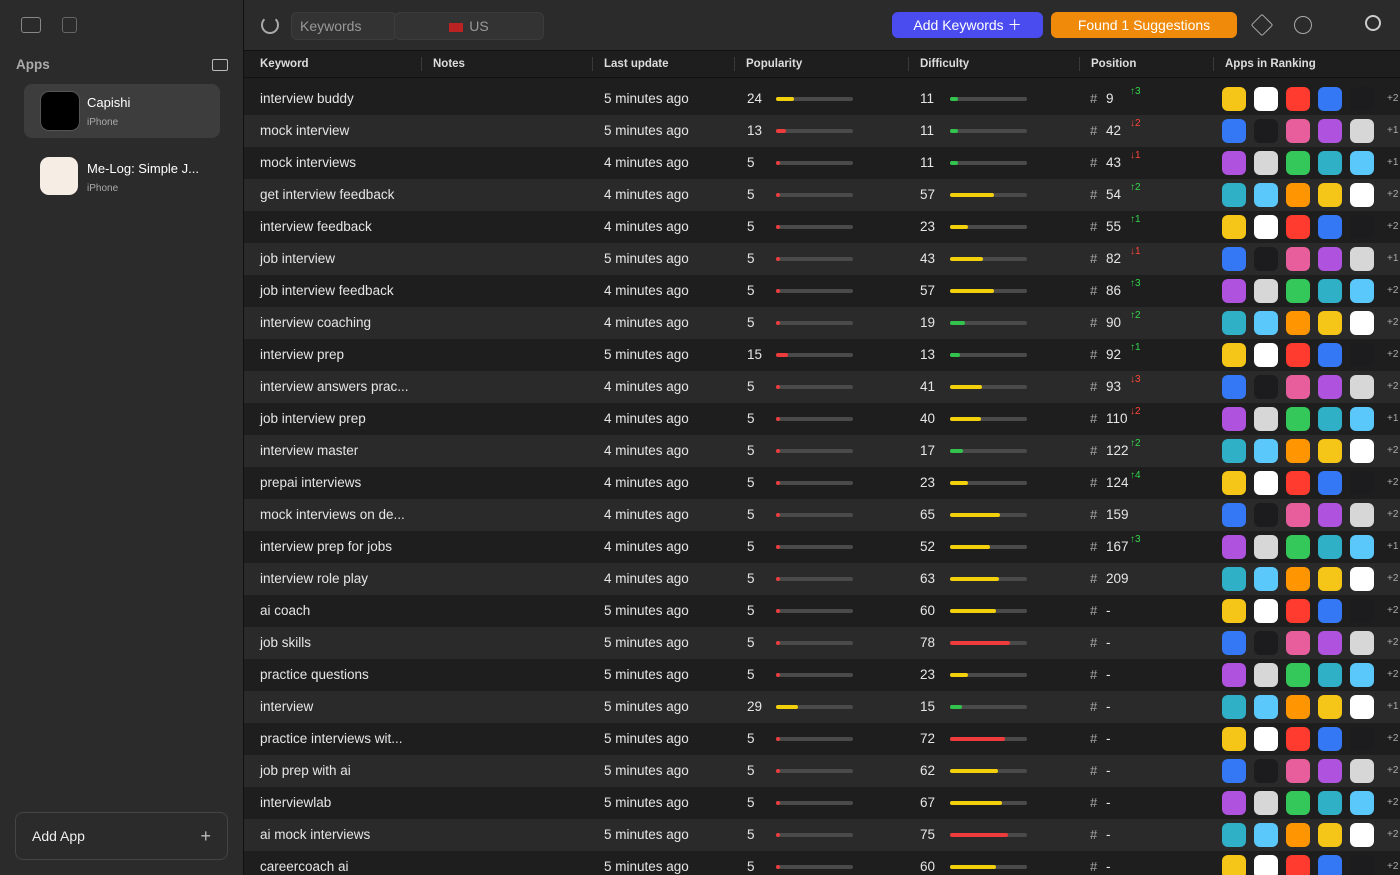 The image size is (1400, 875). Describe the element at coordinates (449, 64) in the screenshot. I see `column-header: Notes` at that location.